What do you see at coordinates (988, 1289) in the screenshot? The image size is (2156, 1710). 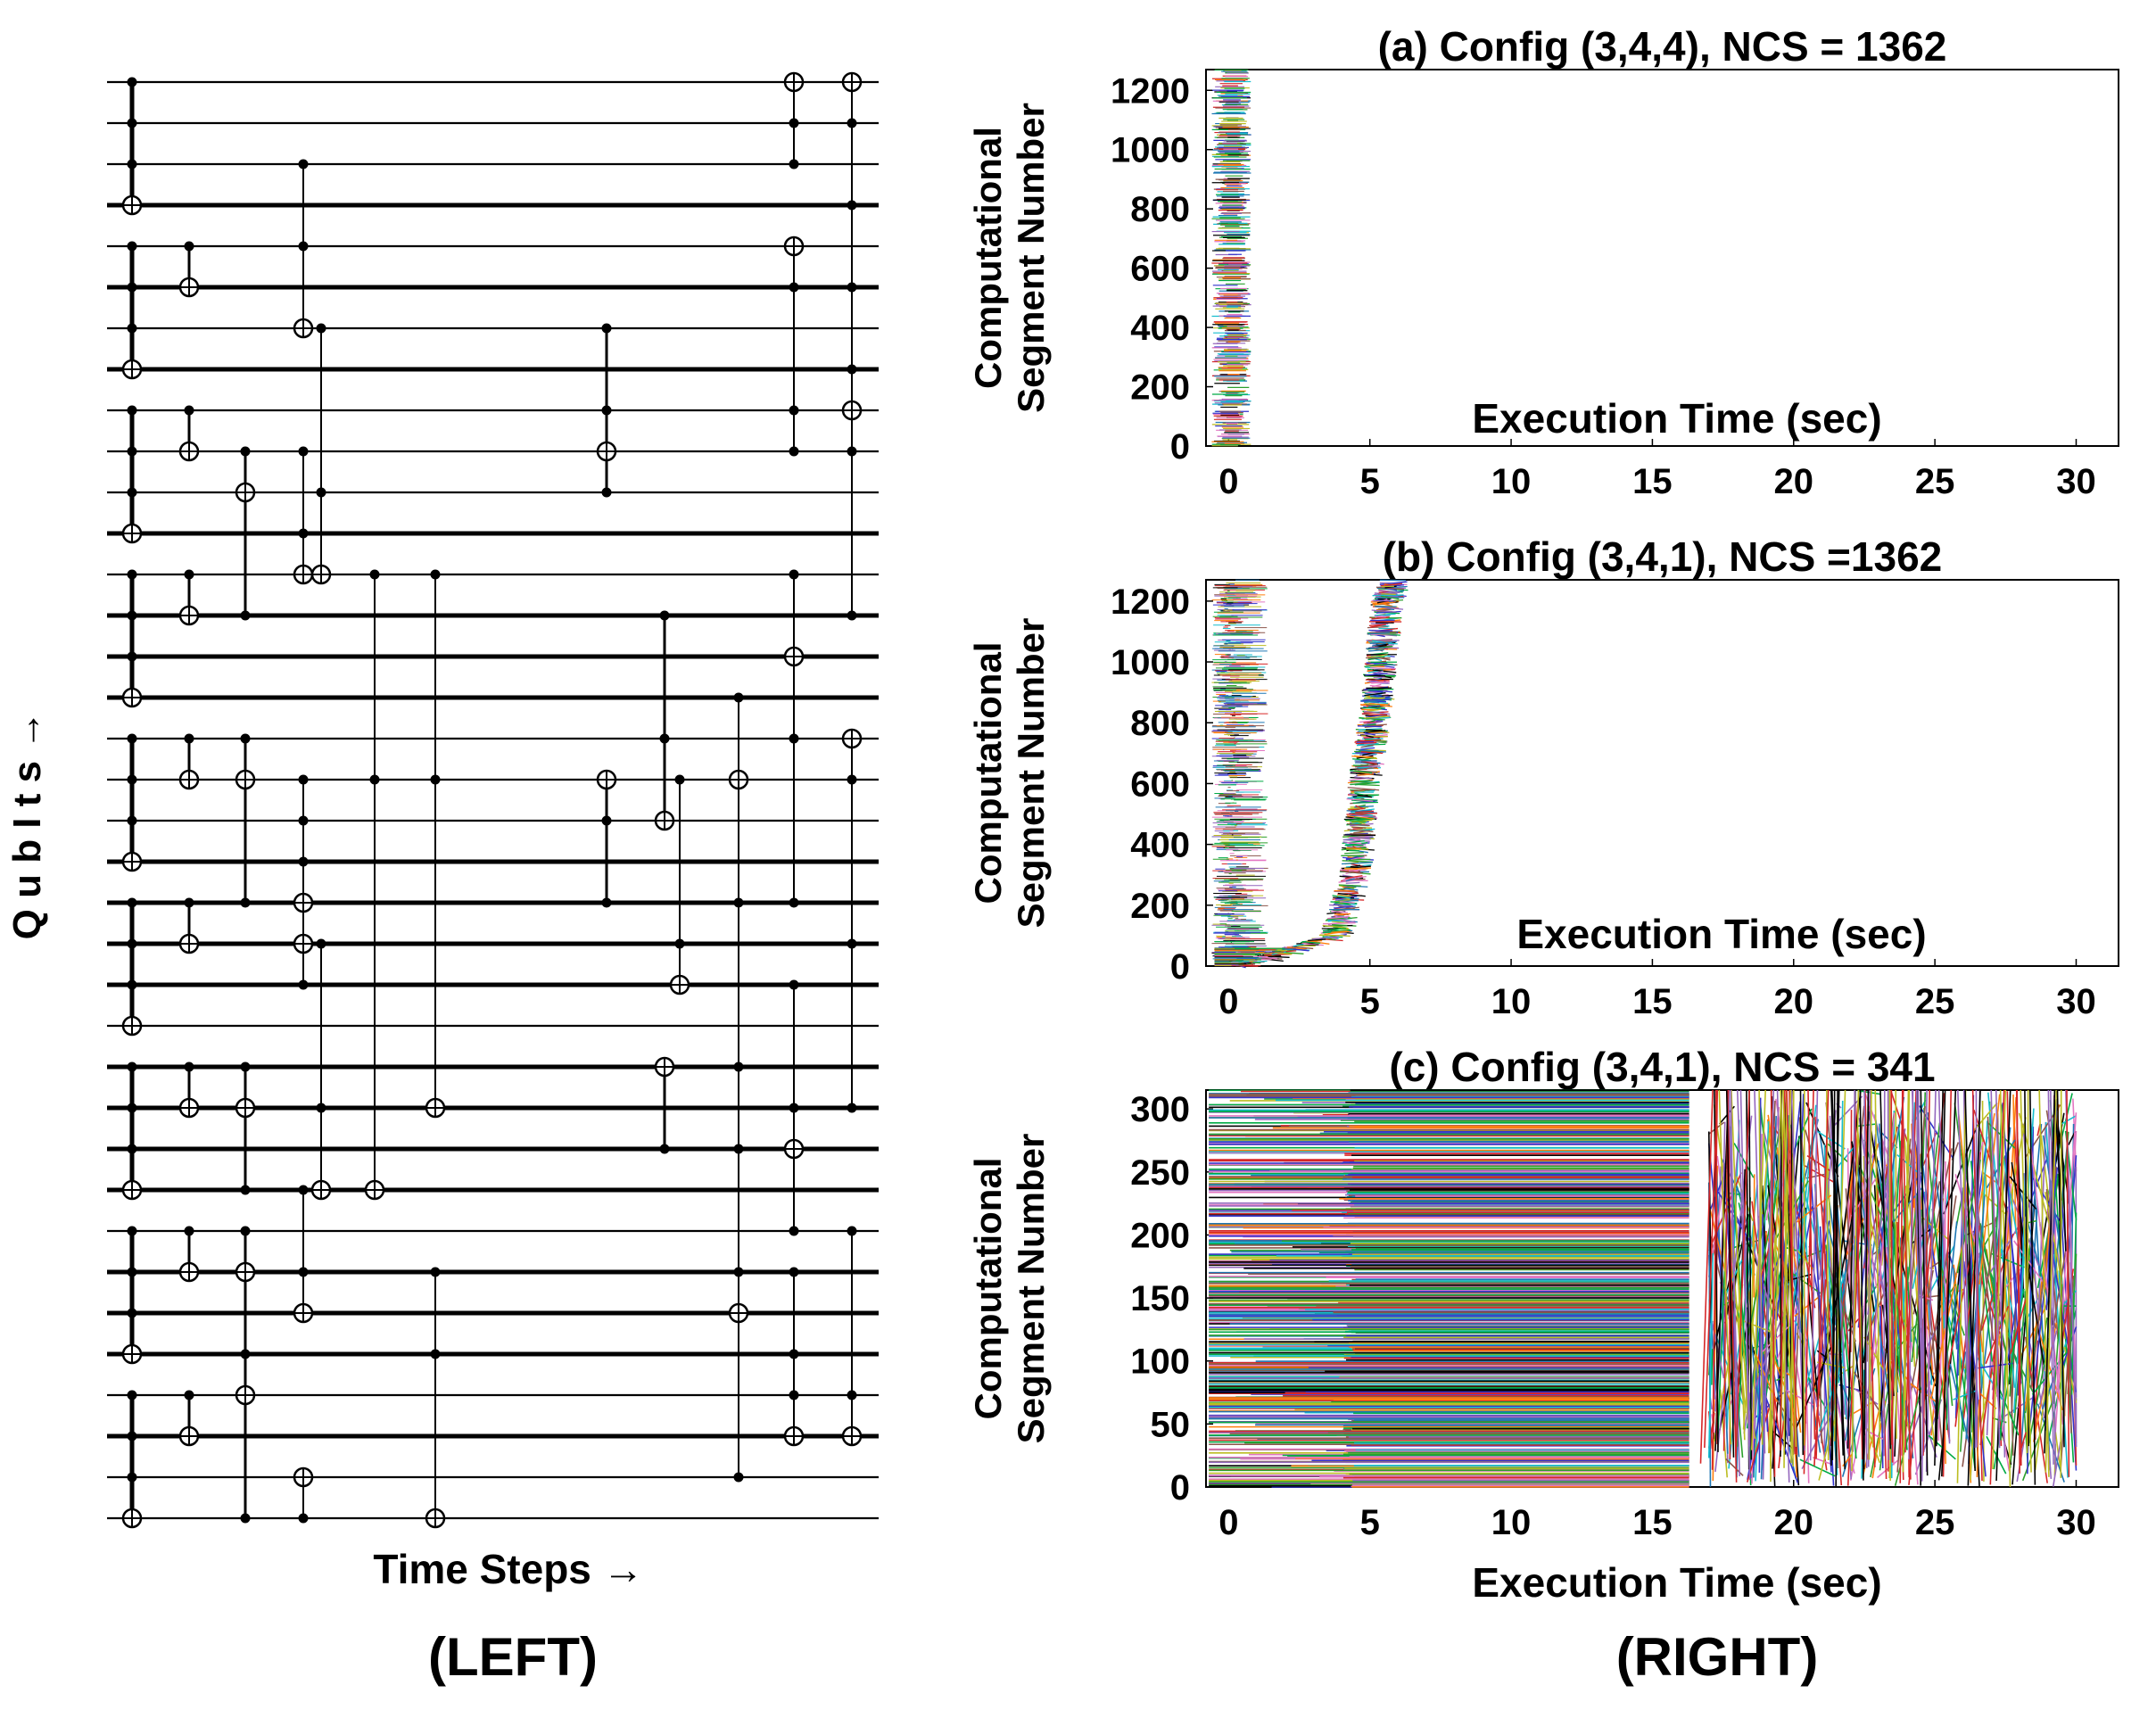 I see `y-axis-label-line1: Computational` at bounding box center [988, 1289].